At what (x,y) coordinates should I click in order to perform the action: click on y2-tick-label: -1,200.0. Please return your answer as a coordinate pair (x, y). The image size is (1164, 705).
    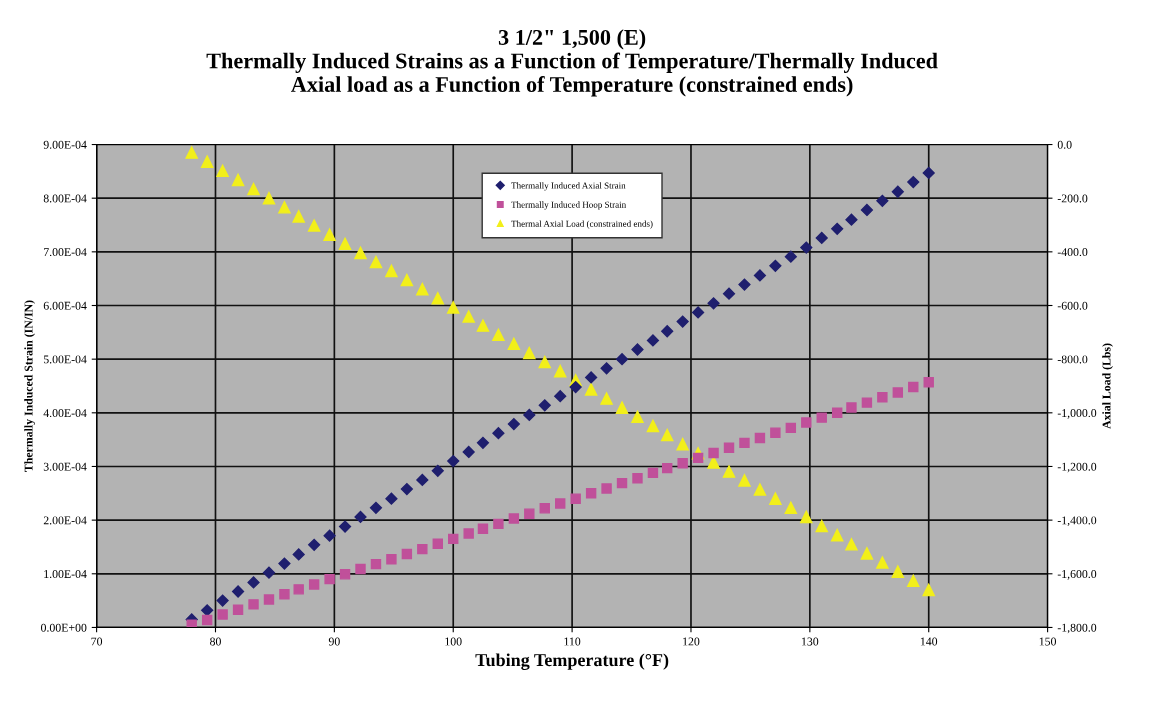
    Looking at the image, I should click on (1077, 467).